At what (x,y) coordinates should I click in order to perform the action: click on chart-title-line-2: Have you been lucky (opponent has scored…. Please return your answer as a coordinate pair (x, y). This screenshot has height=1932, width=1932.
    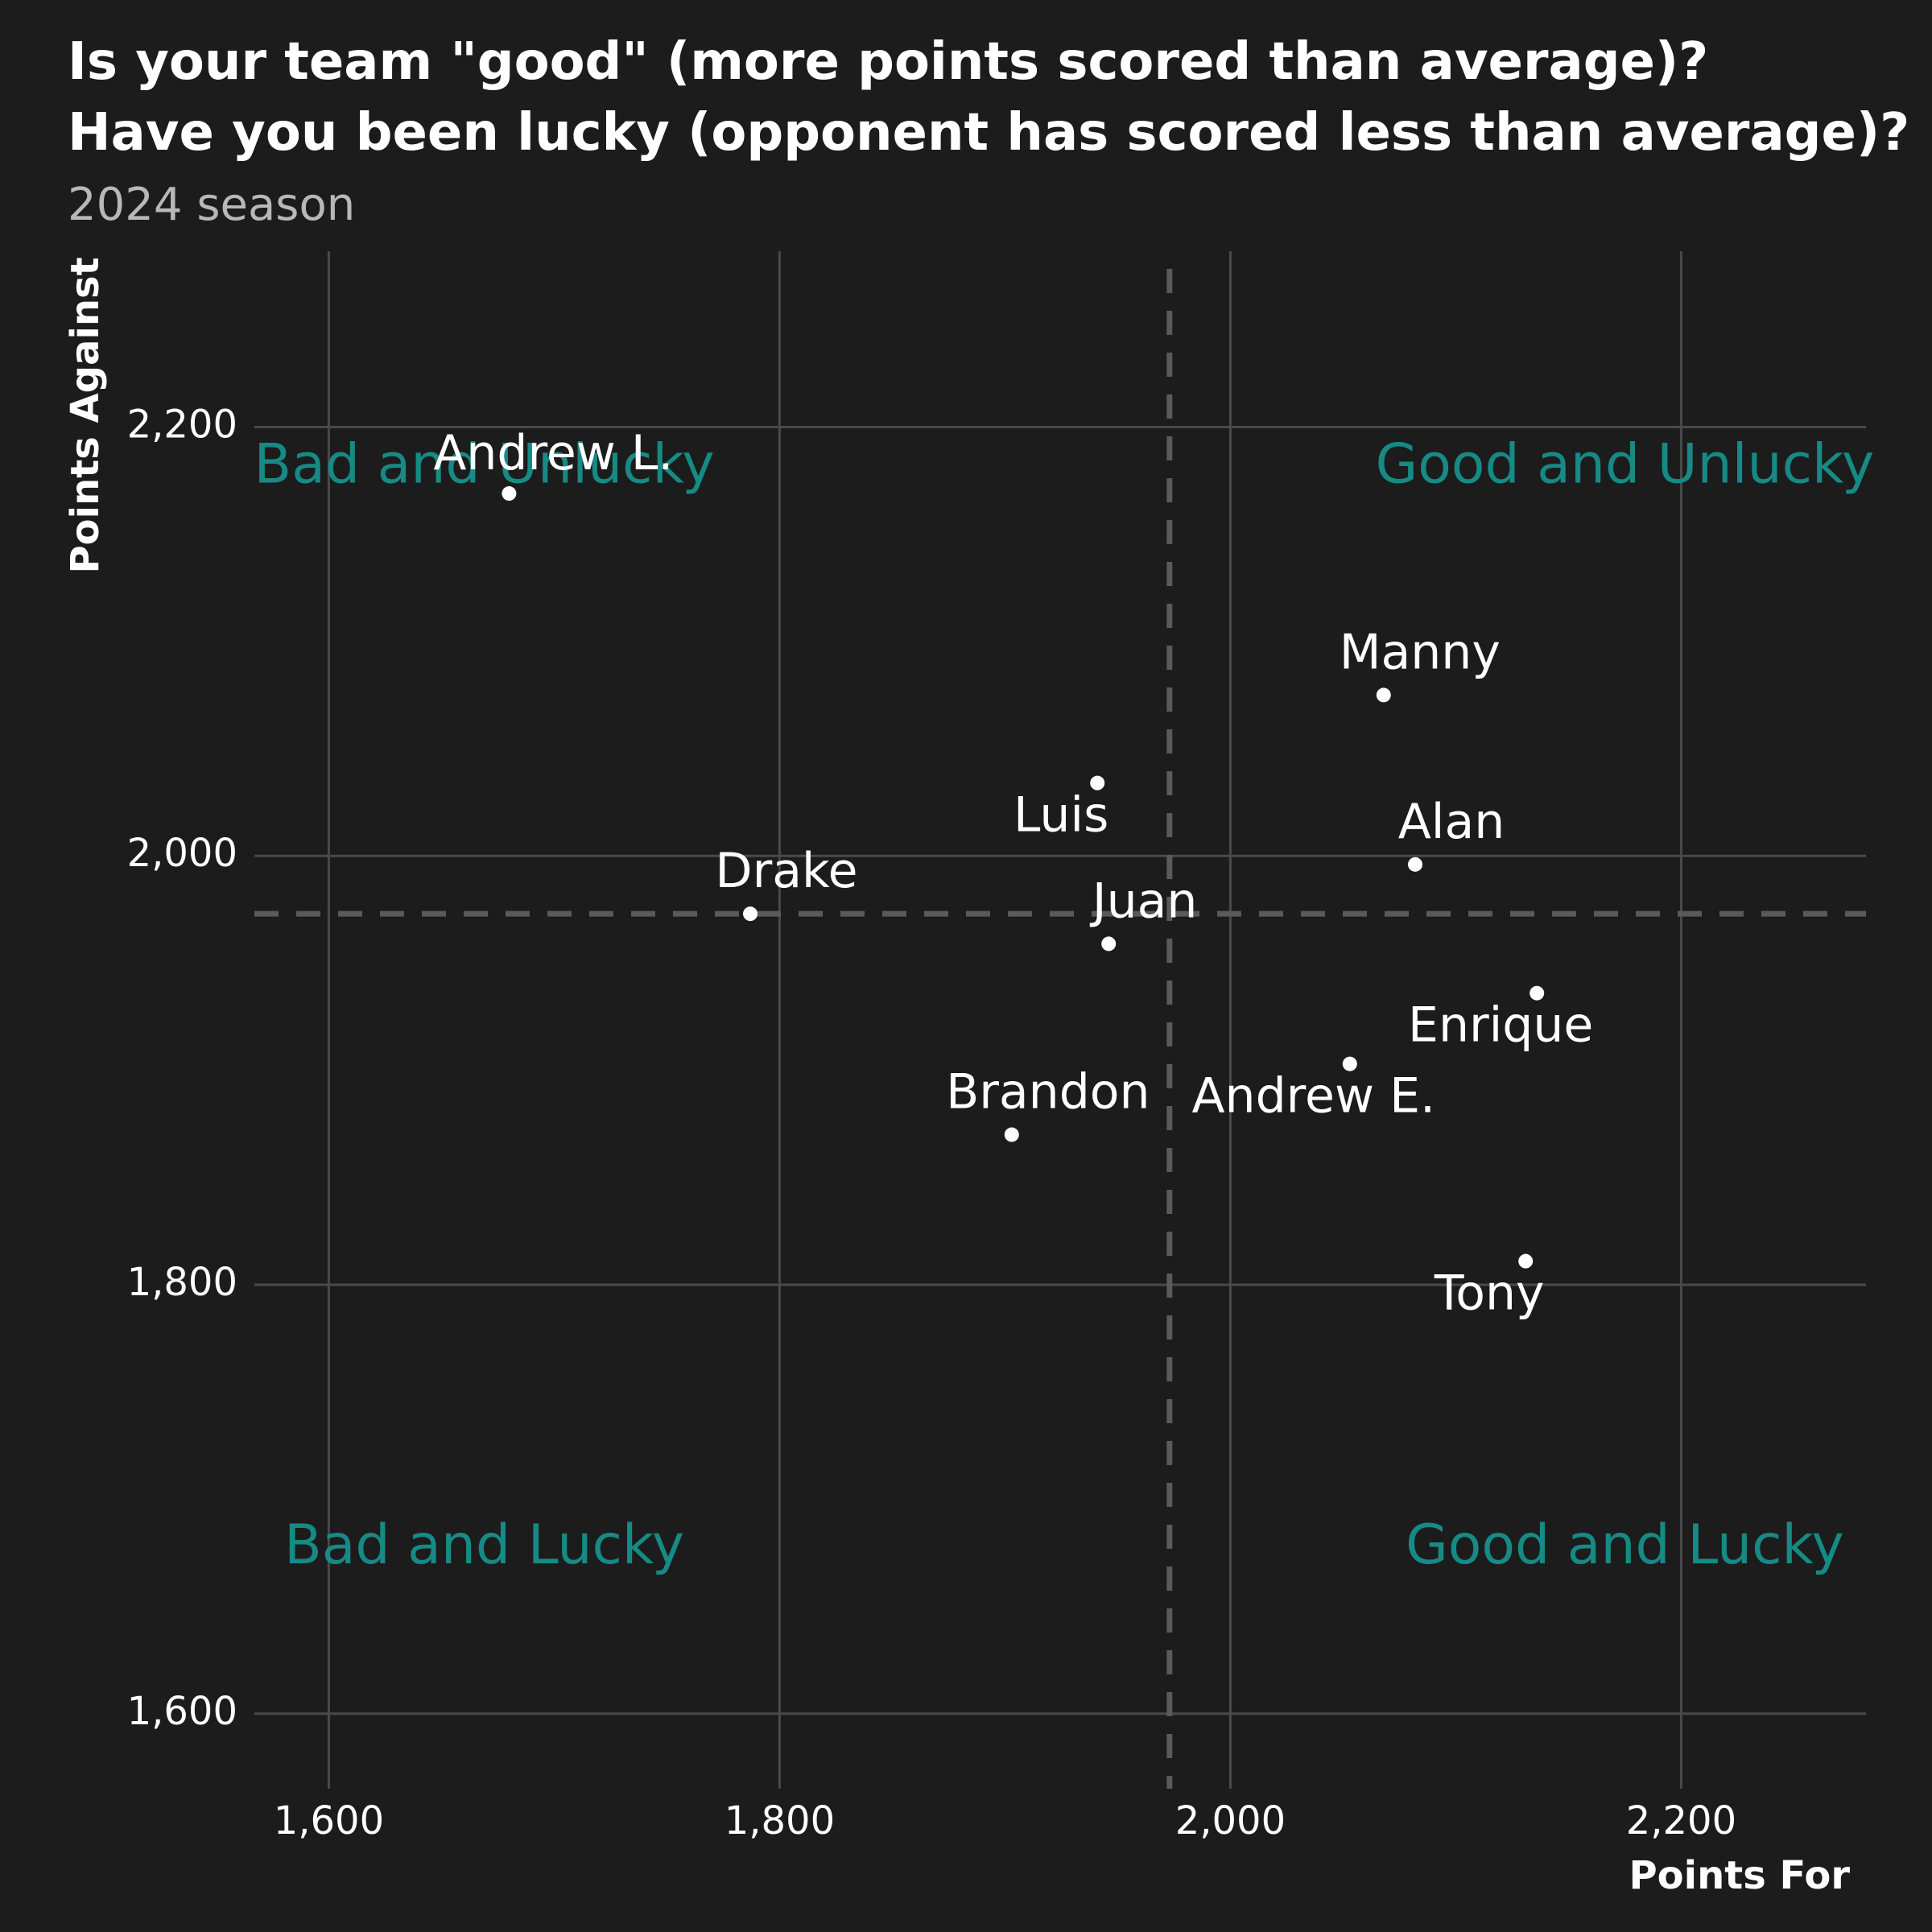
    Looking at the image, I should click on (988, 133).